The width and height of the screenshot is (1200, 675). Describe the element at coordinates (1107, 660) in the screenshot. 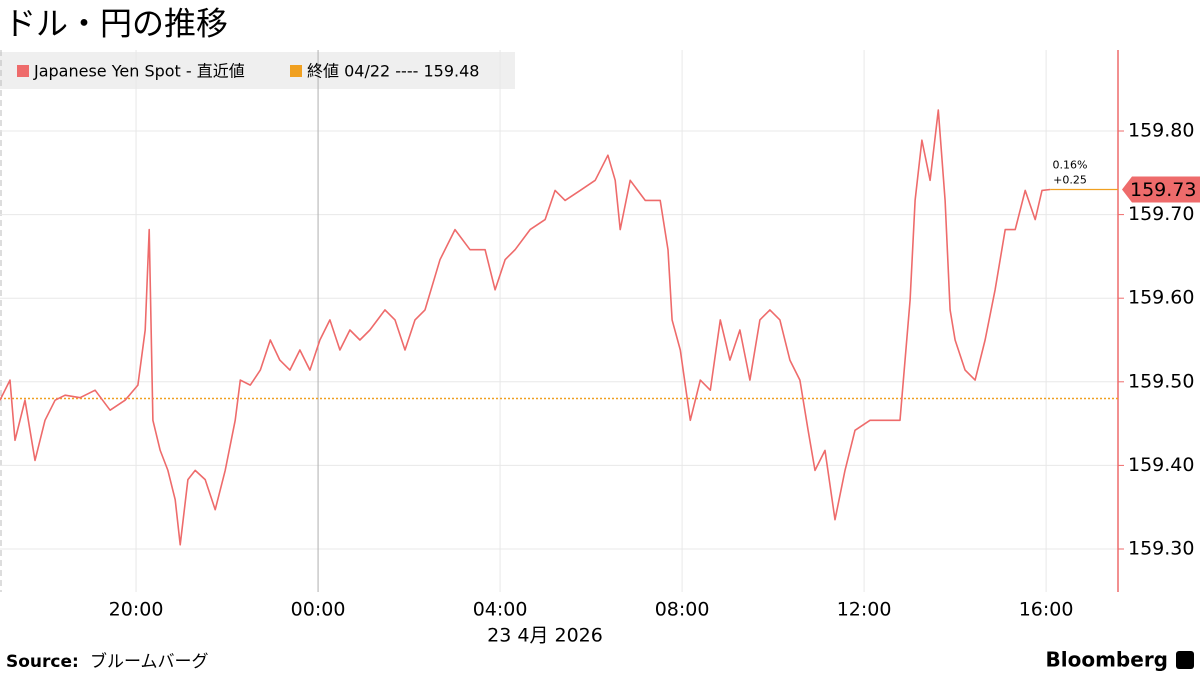

I see `brand: Bloomberg` at that location.